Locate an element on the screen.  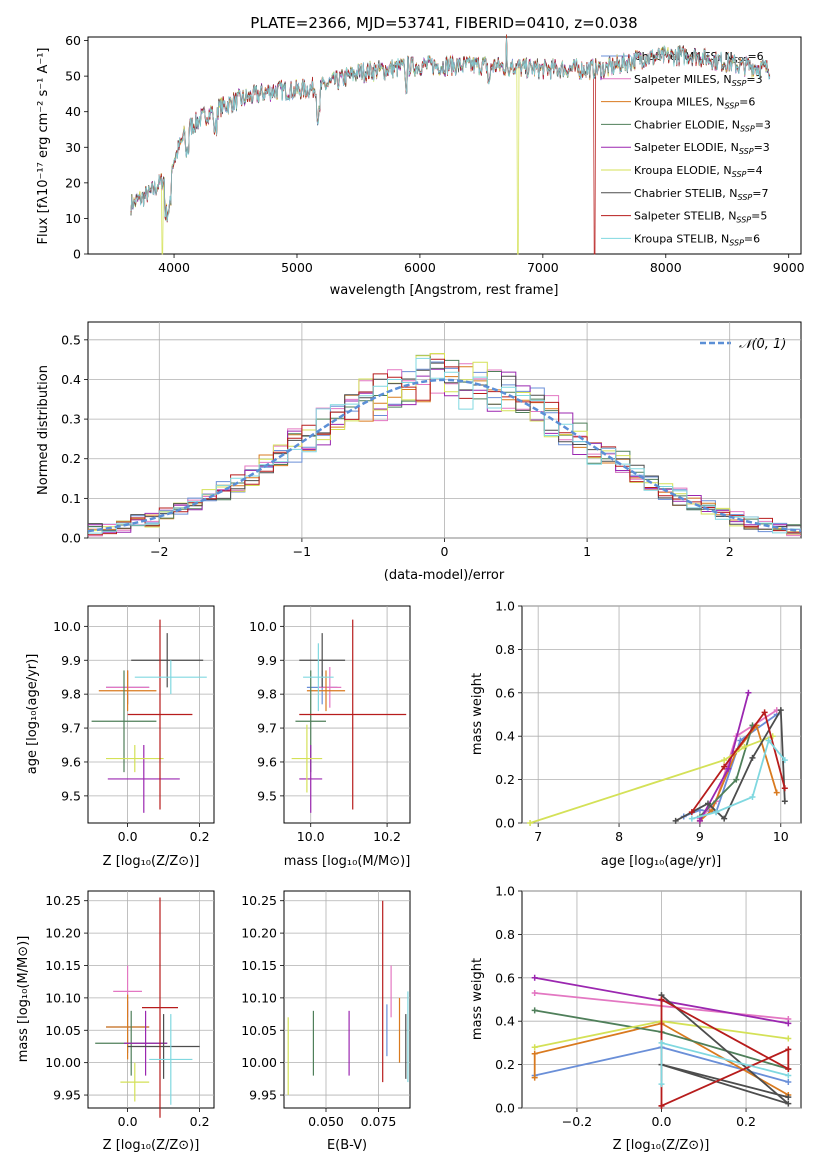
spectrum-line-ks is located at coordinates (450, 130).